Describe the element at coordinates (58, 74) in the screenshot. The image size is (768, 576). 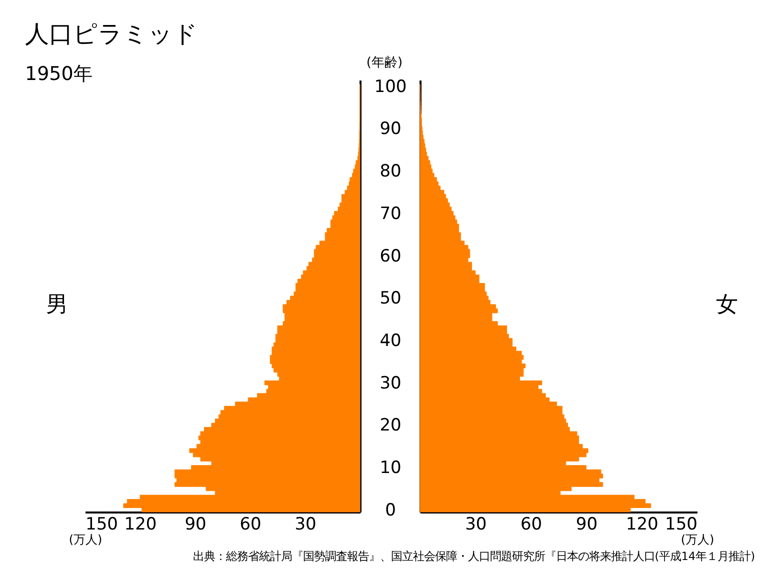
I see `chart-subtitle: 1950年` at that location.